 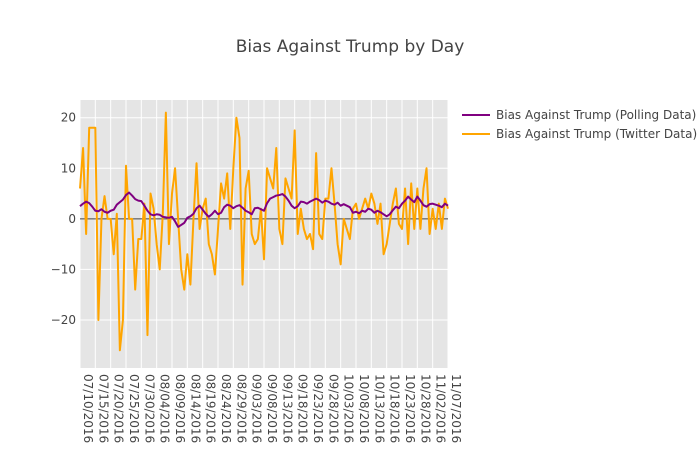 What do you see at coordinates (68, 168) in the screenshot?
I see `y-tick-label: 10` at bounding box center [68, 168].